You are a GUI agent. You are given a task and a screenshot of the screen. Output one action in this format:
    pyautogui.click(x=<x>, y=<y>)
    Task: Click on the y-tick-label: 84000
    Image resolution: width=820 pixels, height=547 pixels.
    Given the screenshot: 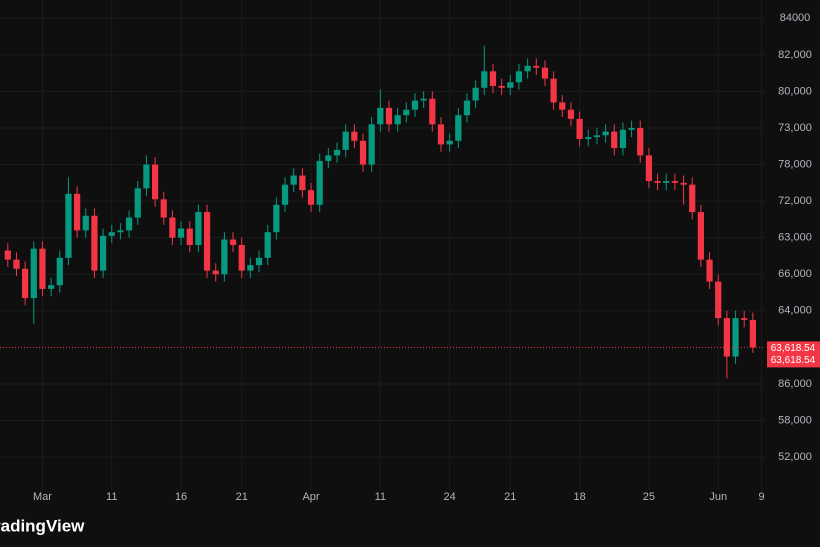 What is the action you would take?
    pyautogui.click(x=795, y=18)
    